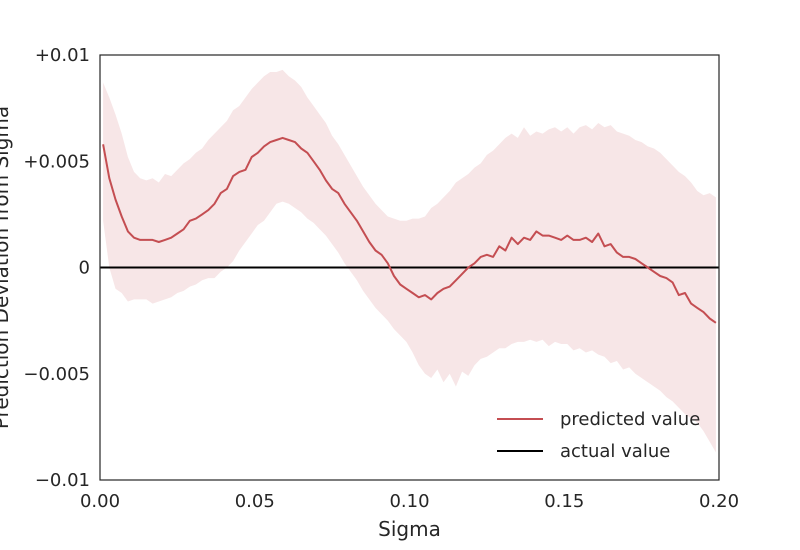  What do you see at coordinates (255, 501) in the screenshot?
I see `x-tick-label: 0.05` at bounding box center [255, 501].